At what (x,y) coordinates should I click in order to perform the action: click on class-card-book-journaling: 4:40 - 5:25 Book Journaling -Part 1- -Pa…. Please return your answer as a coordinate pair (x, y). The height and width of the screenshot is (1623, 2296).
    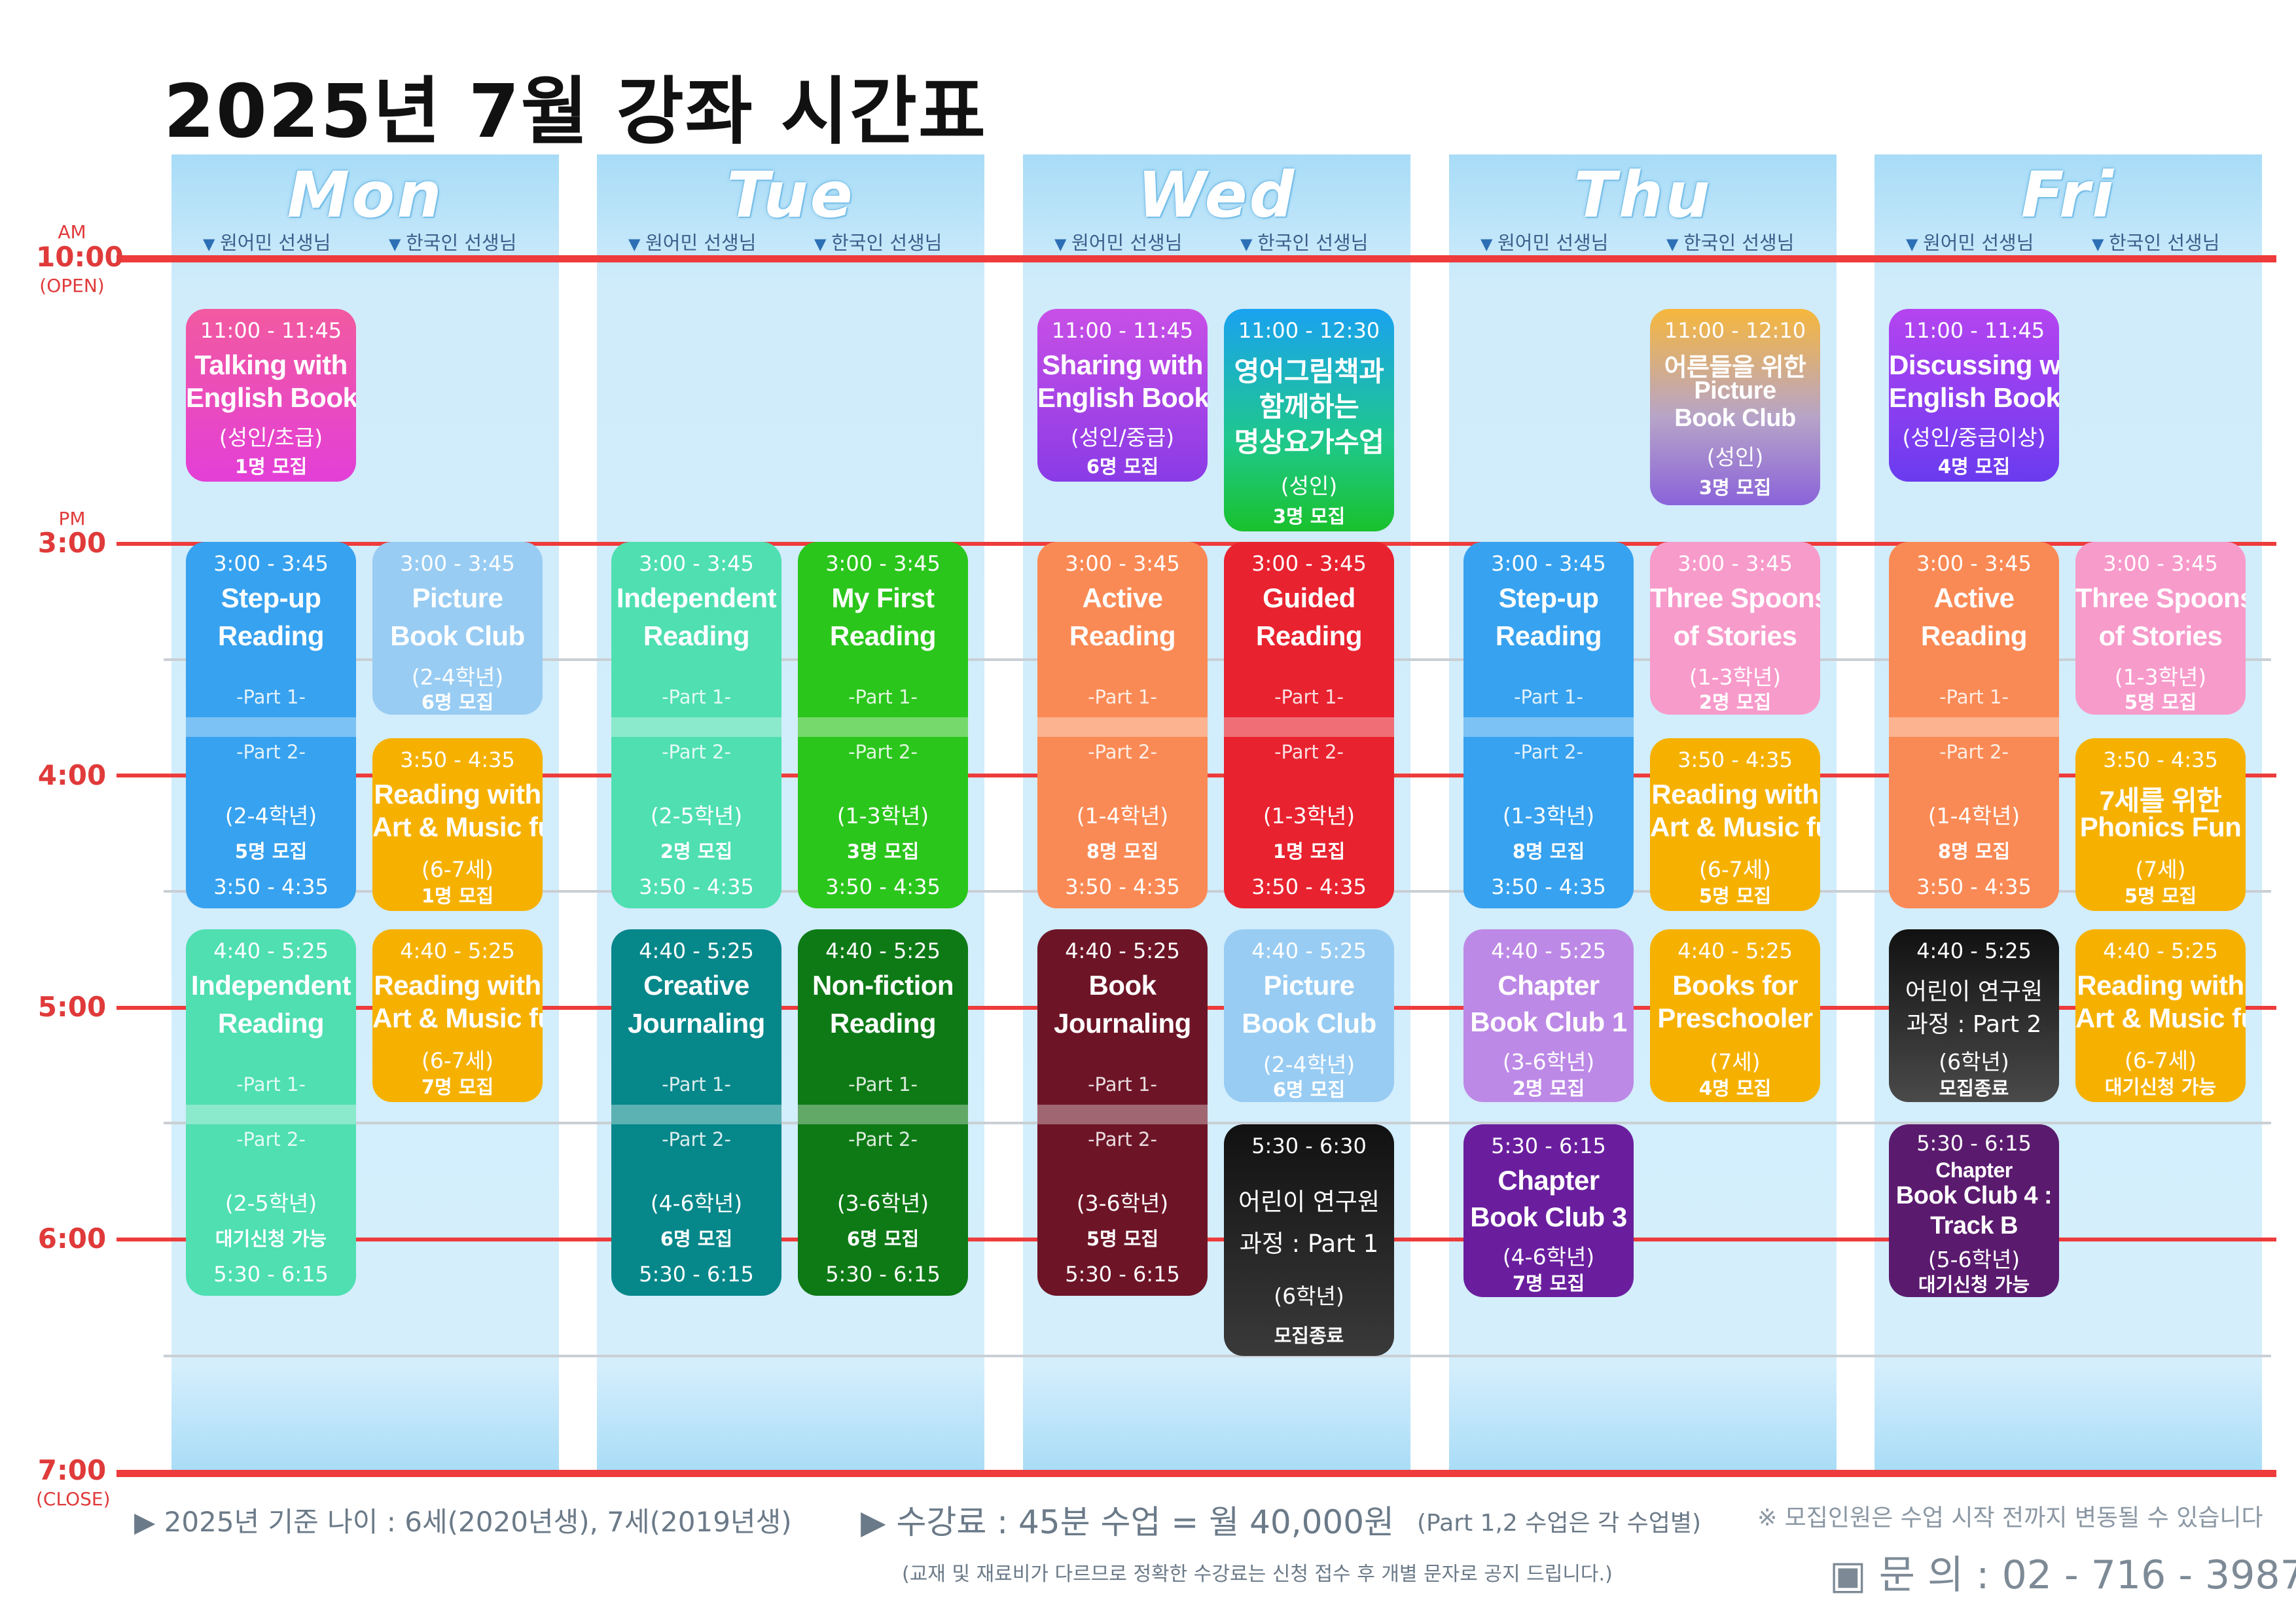
    Looking at the image, I should click on (1122, 1112).